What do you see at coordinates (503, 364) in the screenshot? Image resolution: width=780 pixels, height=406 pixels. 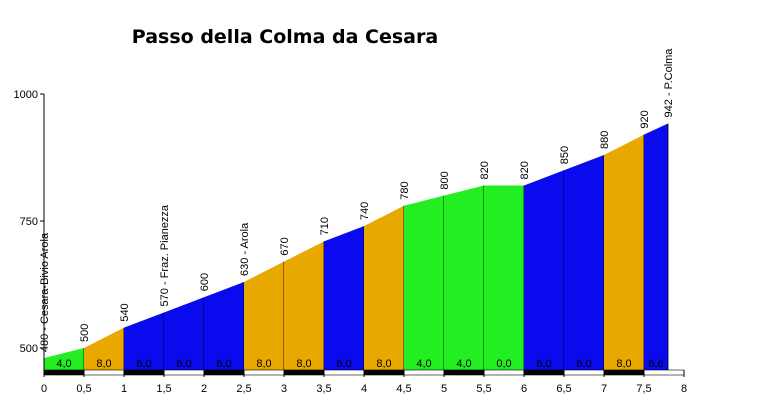 I see `segment-gradient-label: 0,0` at bounding box center [503, 364].